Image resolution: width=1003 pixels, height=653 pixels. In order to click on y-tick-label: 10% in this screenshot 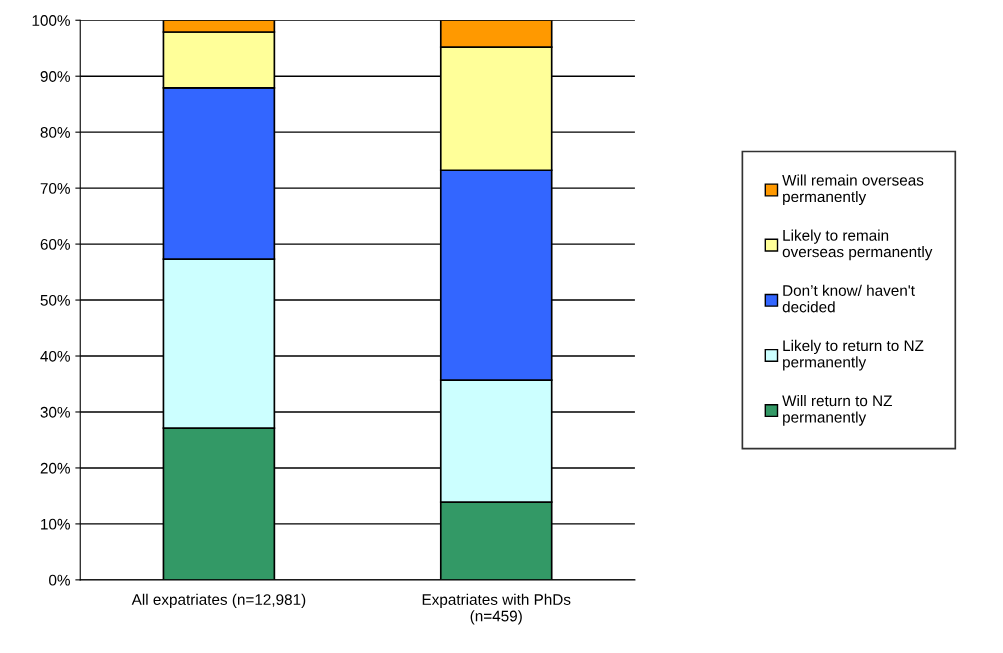, I will do `click(55, 524)`.